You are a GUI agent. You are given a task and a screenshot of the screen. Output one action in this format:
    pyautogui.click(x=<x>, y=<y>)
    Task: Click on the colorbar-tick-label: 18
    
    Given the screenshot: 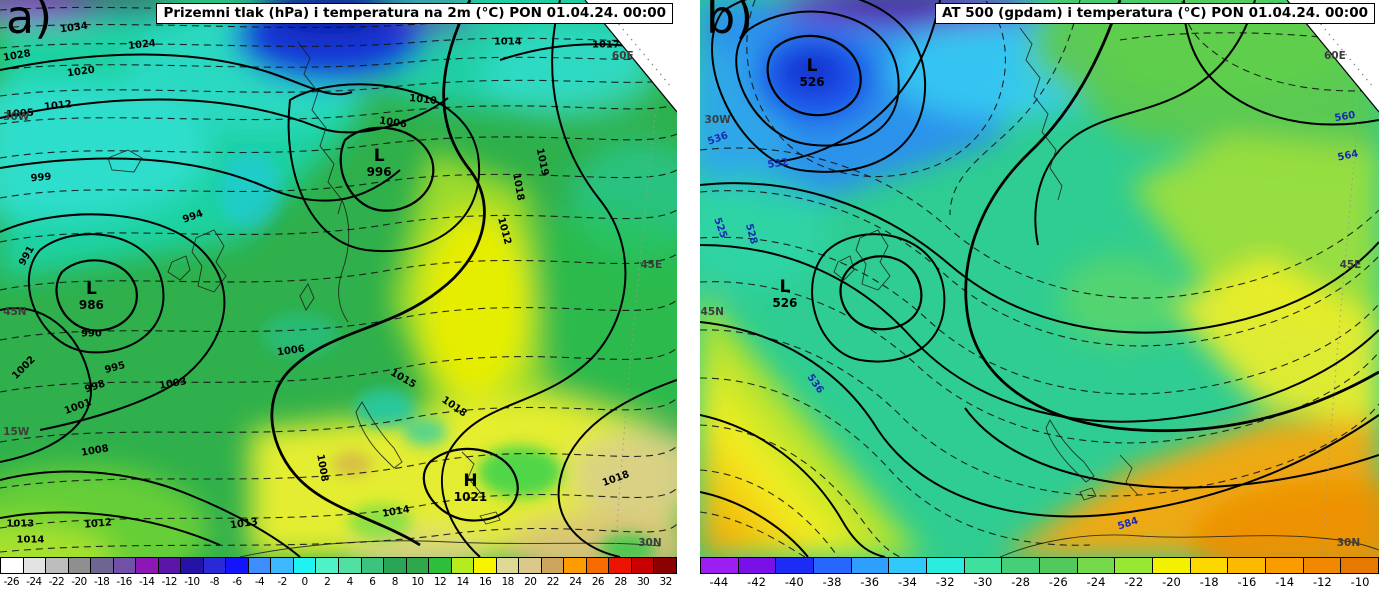 What is the action you would take?
    pyautogui.click(x=508, y=582)
    